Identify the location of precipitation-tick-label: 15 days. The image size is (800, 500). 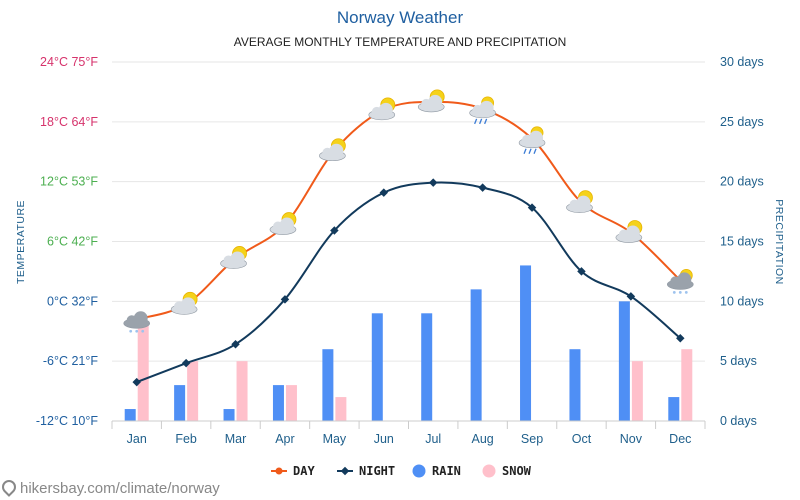
(742, 242).